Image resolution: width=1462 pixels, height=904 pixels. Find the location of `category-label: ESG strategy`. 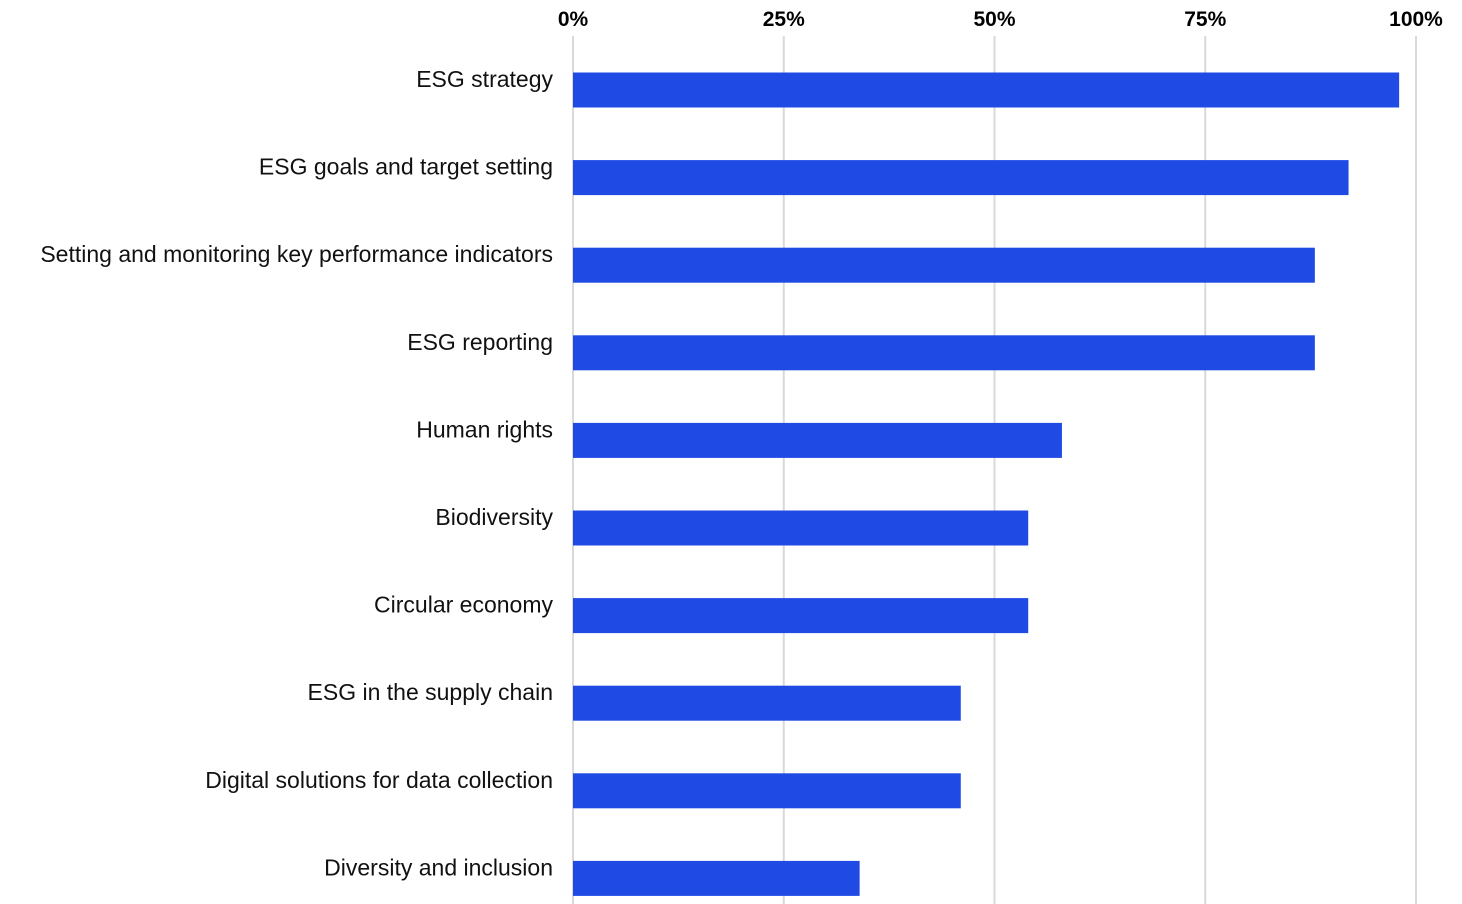

category-label: ESG strategy is located at coordinates (484, 79).